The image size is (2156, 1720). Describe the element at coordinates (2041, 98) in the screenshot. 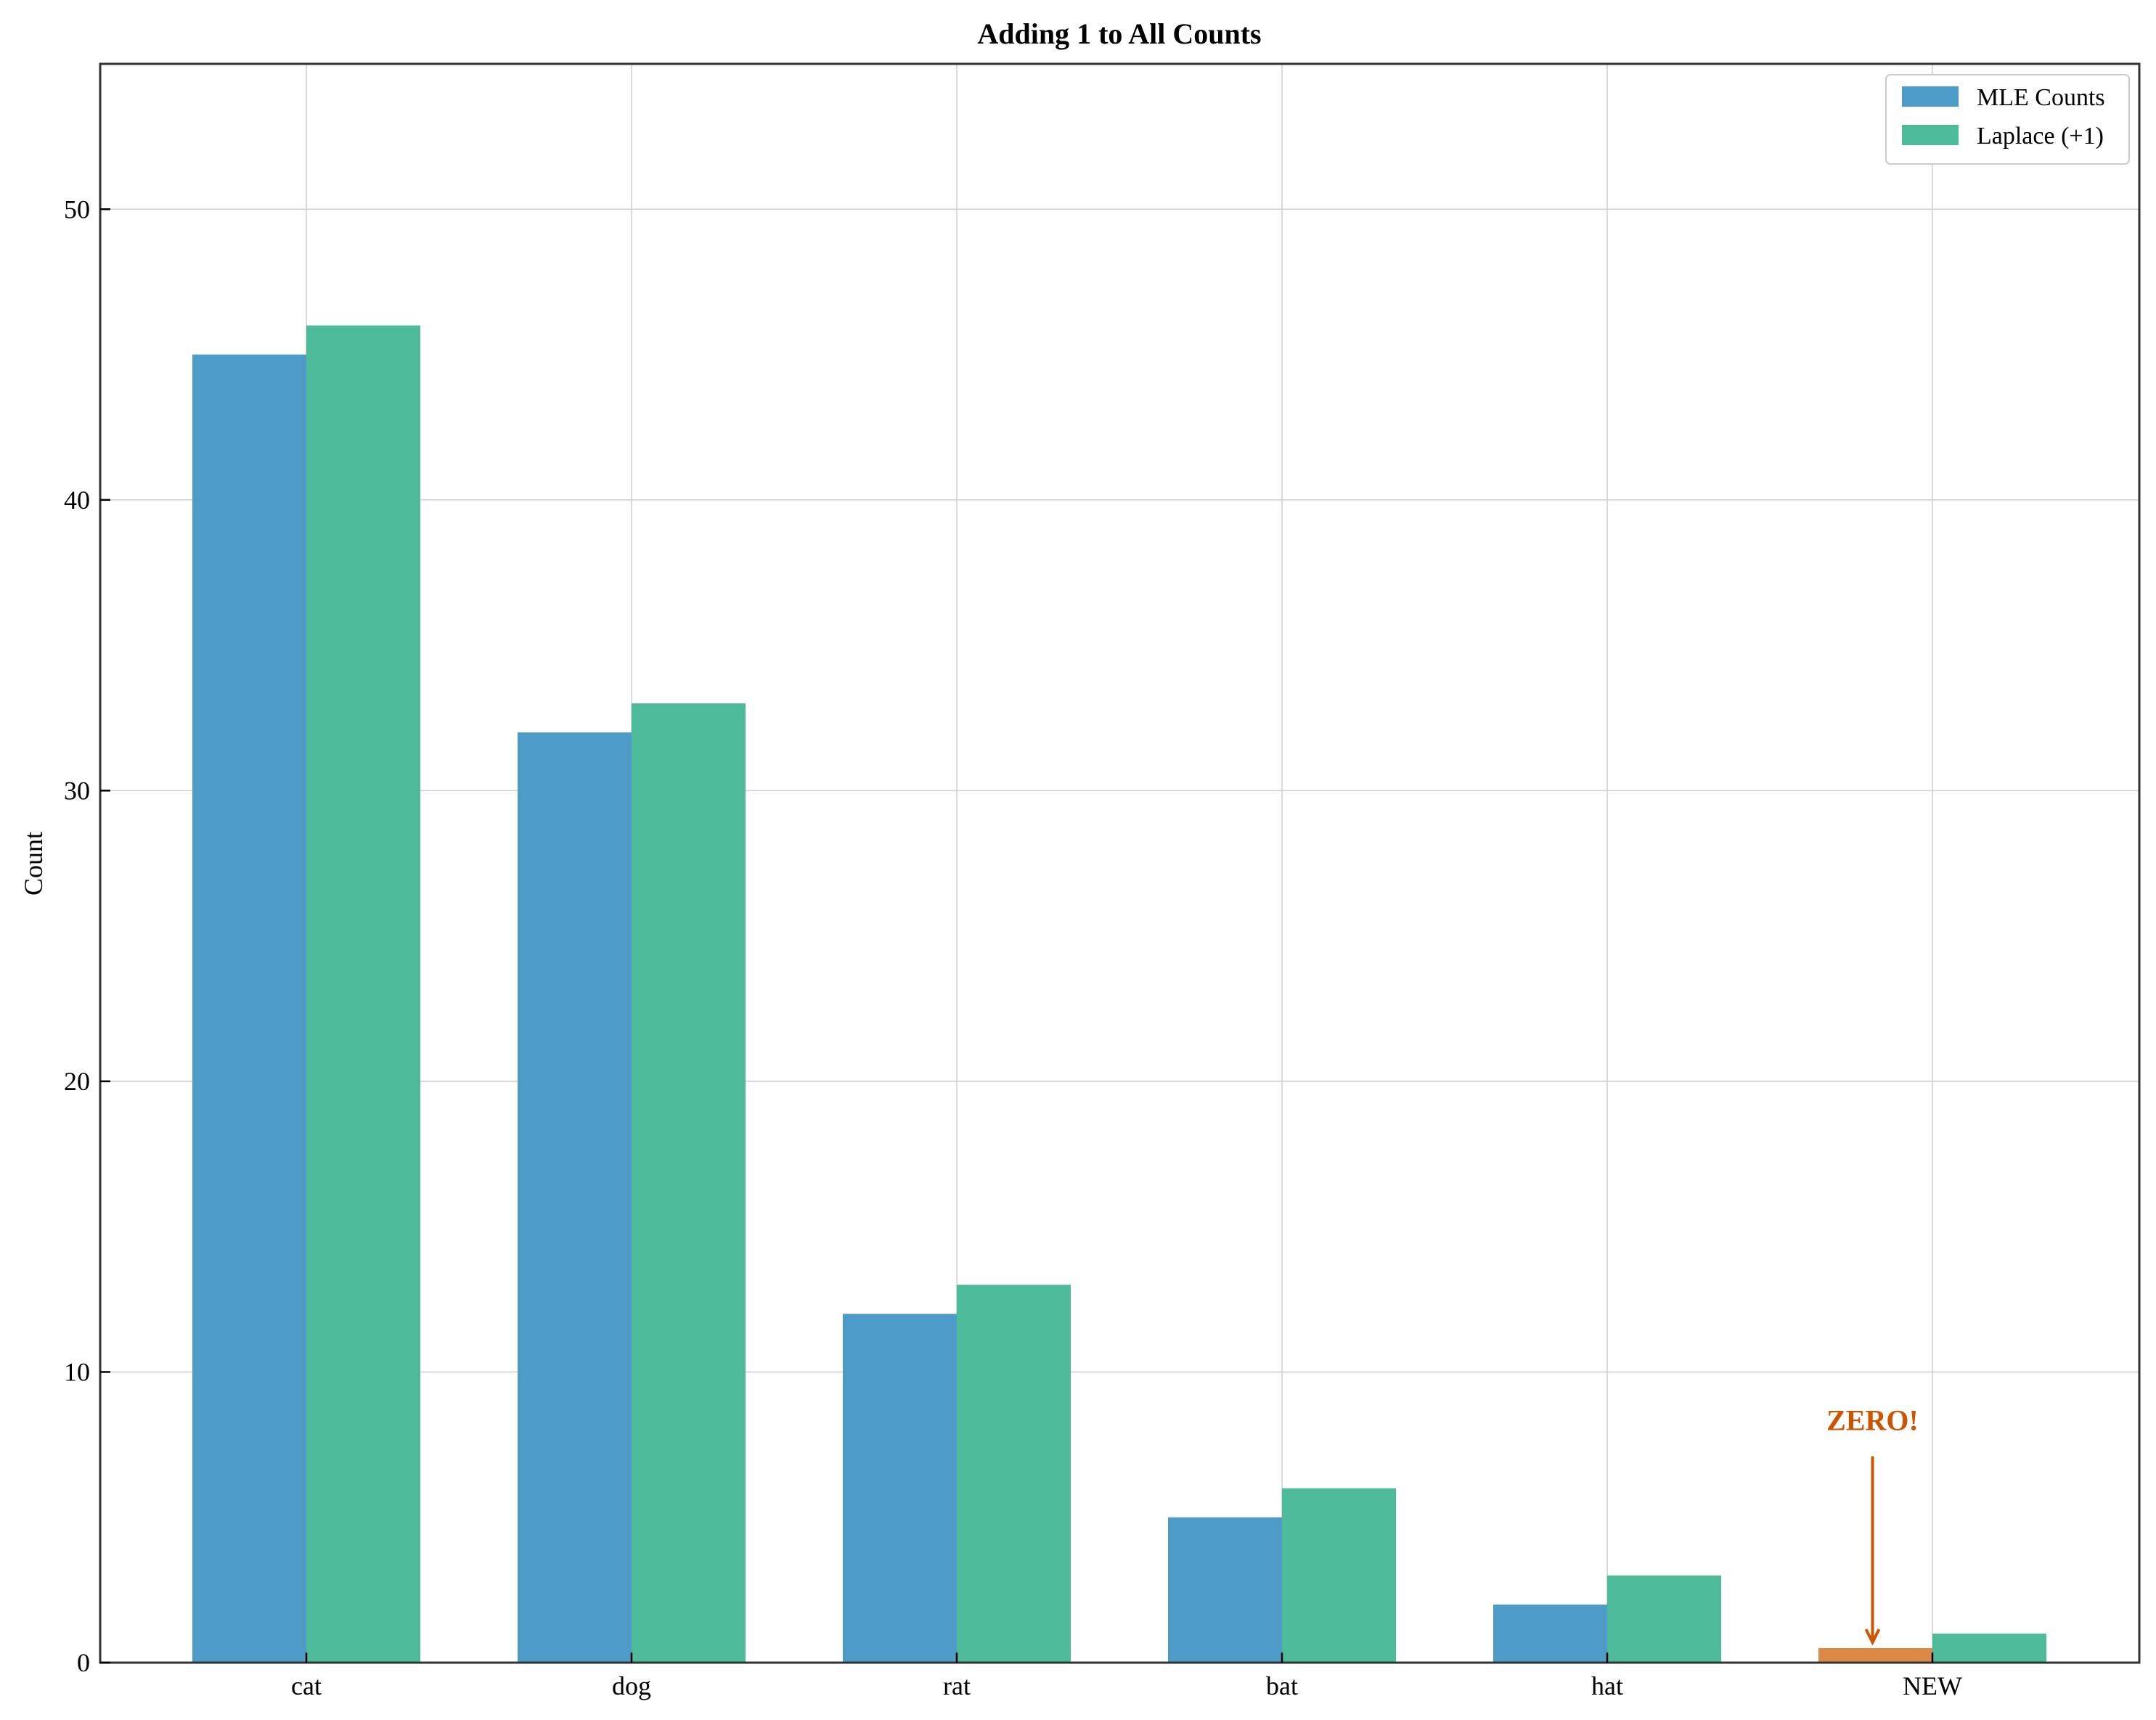

I see `legend-label-mle: MLE Counts` at that location.